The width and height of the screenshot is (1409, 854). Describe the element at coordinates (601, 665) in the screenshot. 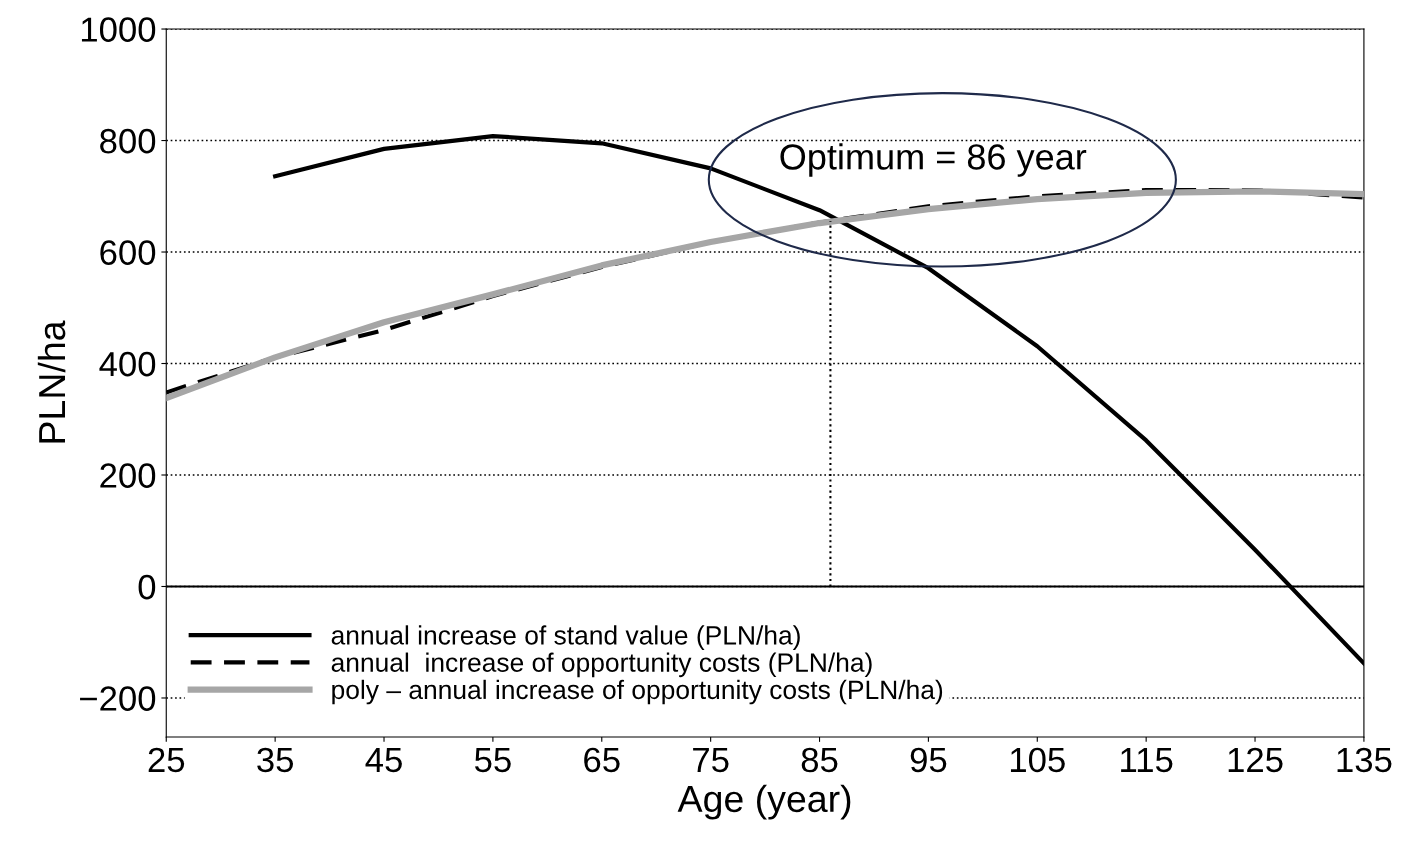

I see `legend-label: annual increase of opportunity costs (PLN/ha)` at that location.